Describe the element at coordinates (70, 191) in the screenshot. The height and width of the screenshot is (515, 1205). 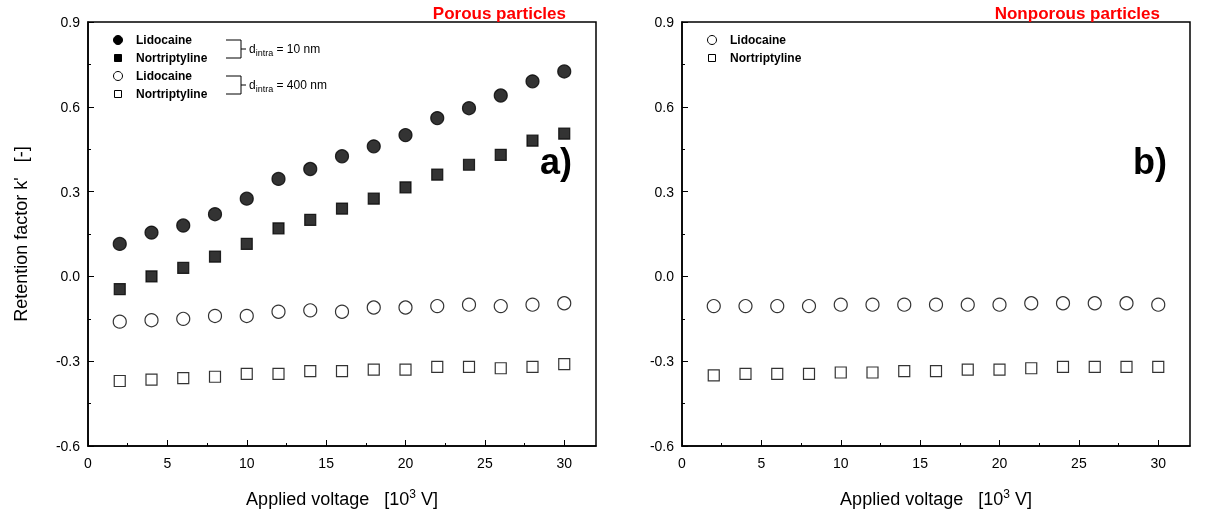
I see `y-tick-label: 0.3` at that location.